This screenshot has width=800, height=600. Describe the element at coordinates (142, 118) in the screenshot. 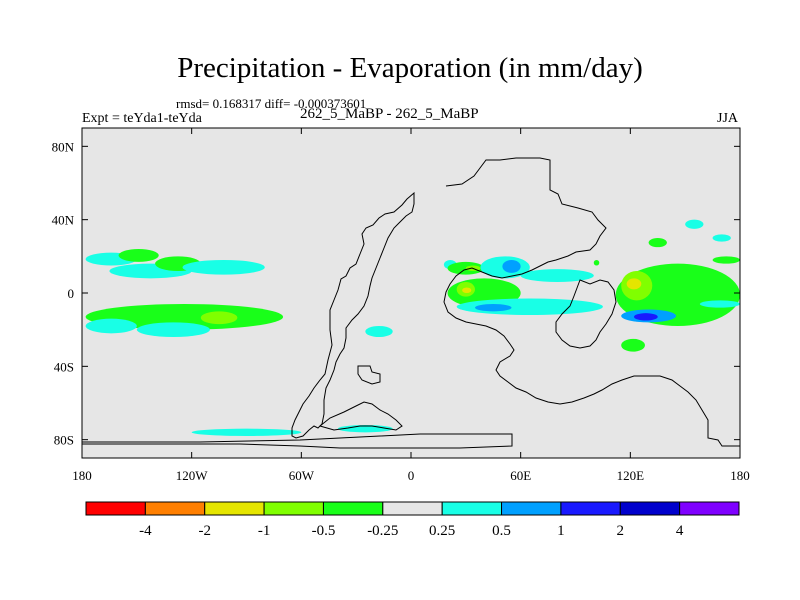

I see `experiment-label: Expt = teYda1-teYda` at that location.